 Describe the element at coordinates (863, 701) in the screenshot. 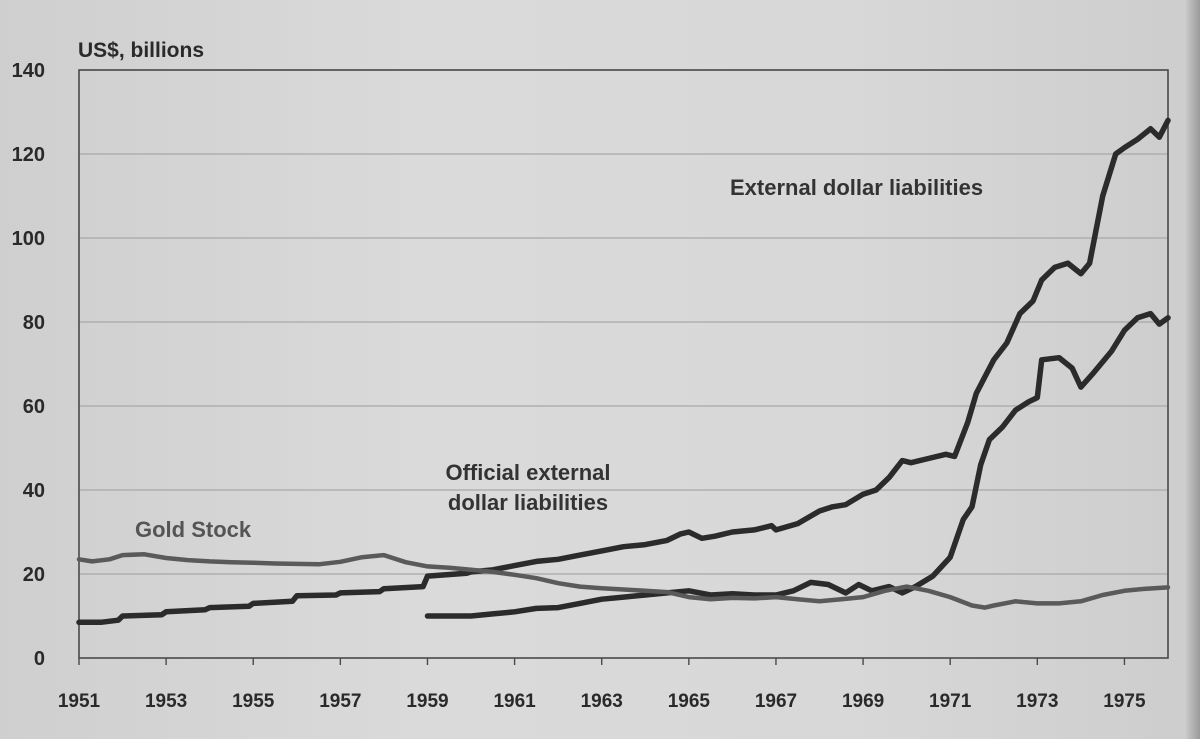

I see `x-tick-label: 1969` at that location.